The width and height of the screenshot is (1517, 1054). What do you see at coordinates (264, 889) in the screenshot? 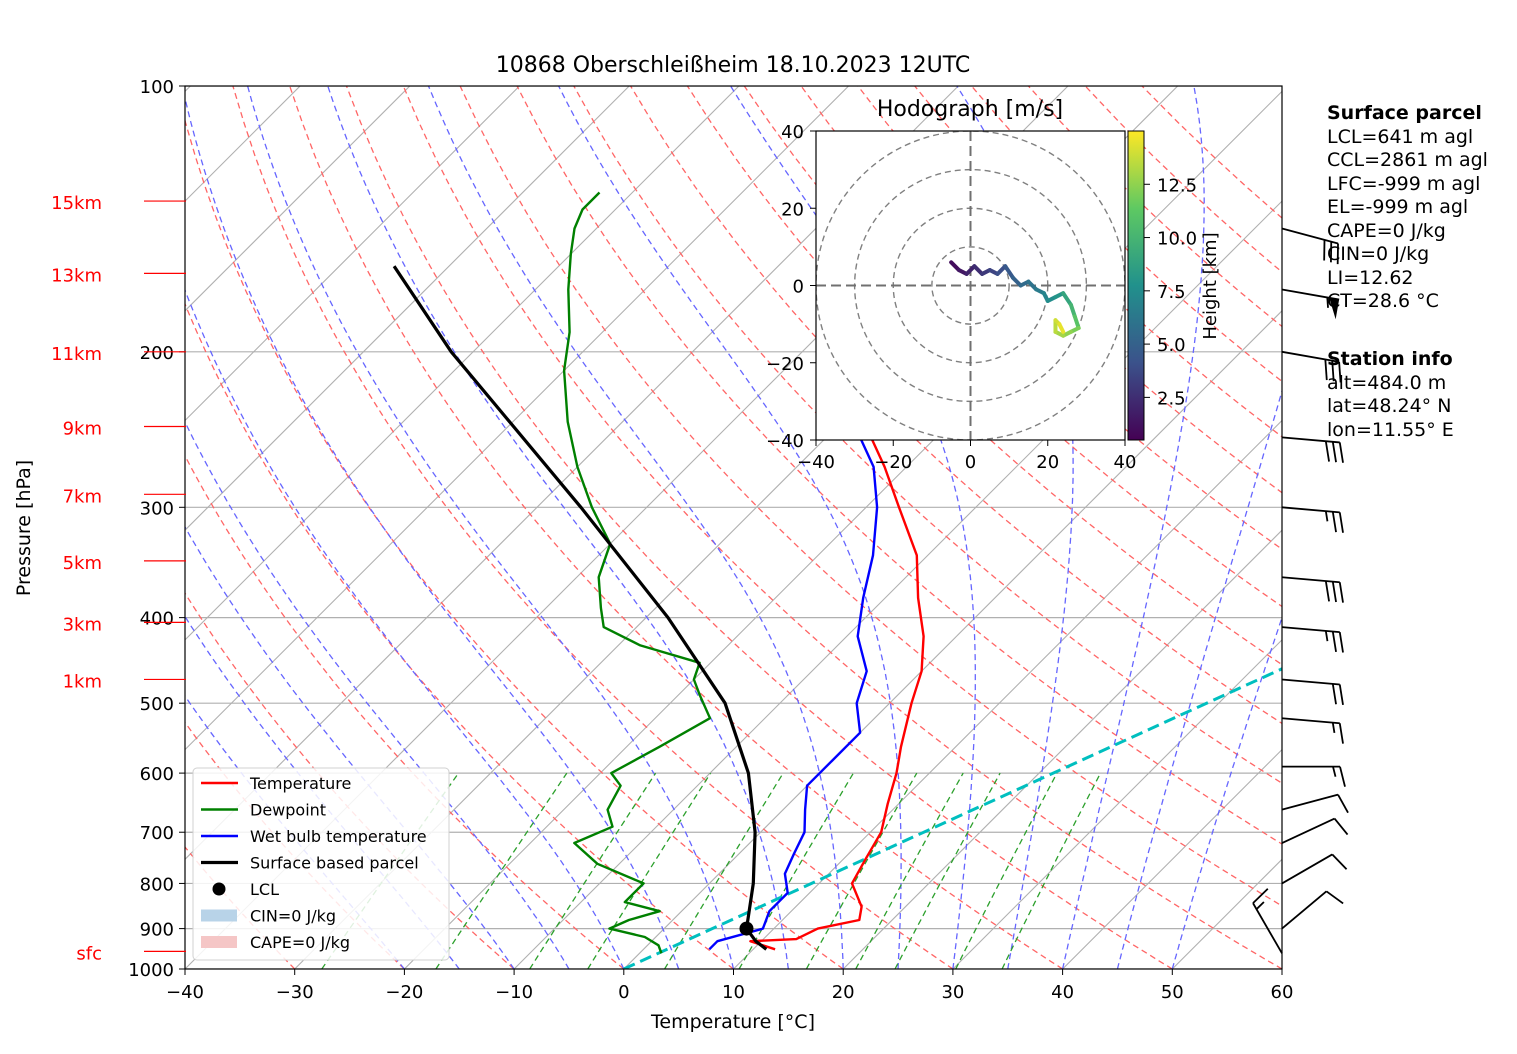
I see `legend-label: LCL` at bounding box center [264, 889].